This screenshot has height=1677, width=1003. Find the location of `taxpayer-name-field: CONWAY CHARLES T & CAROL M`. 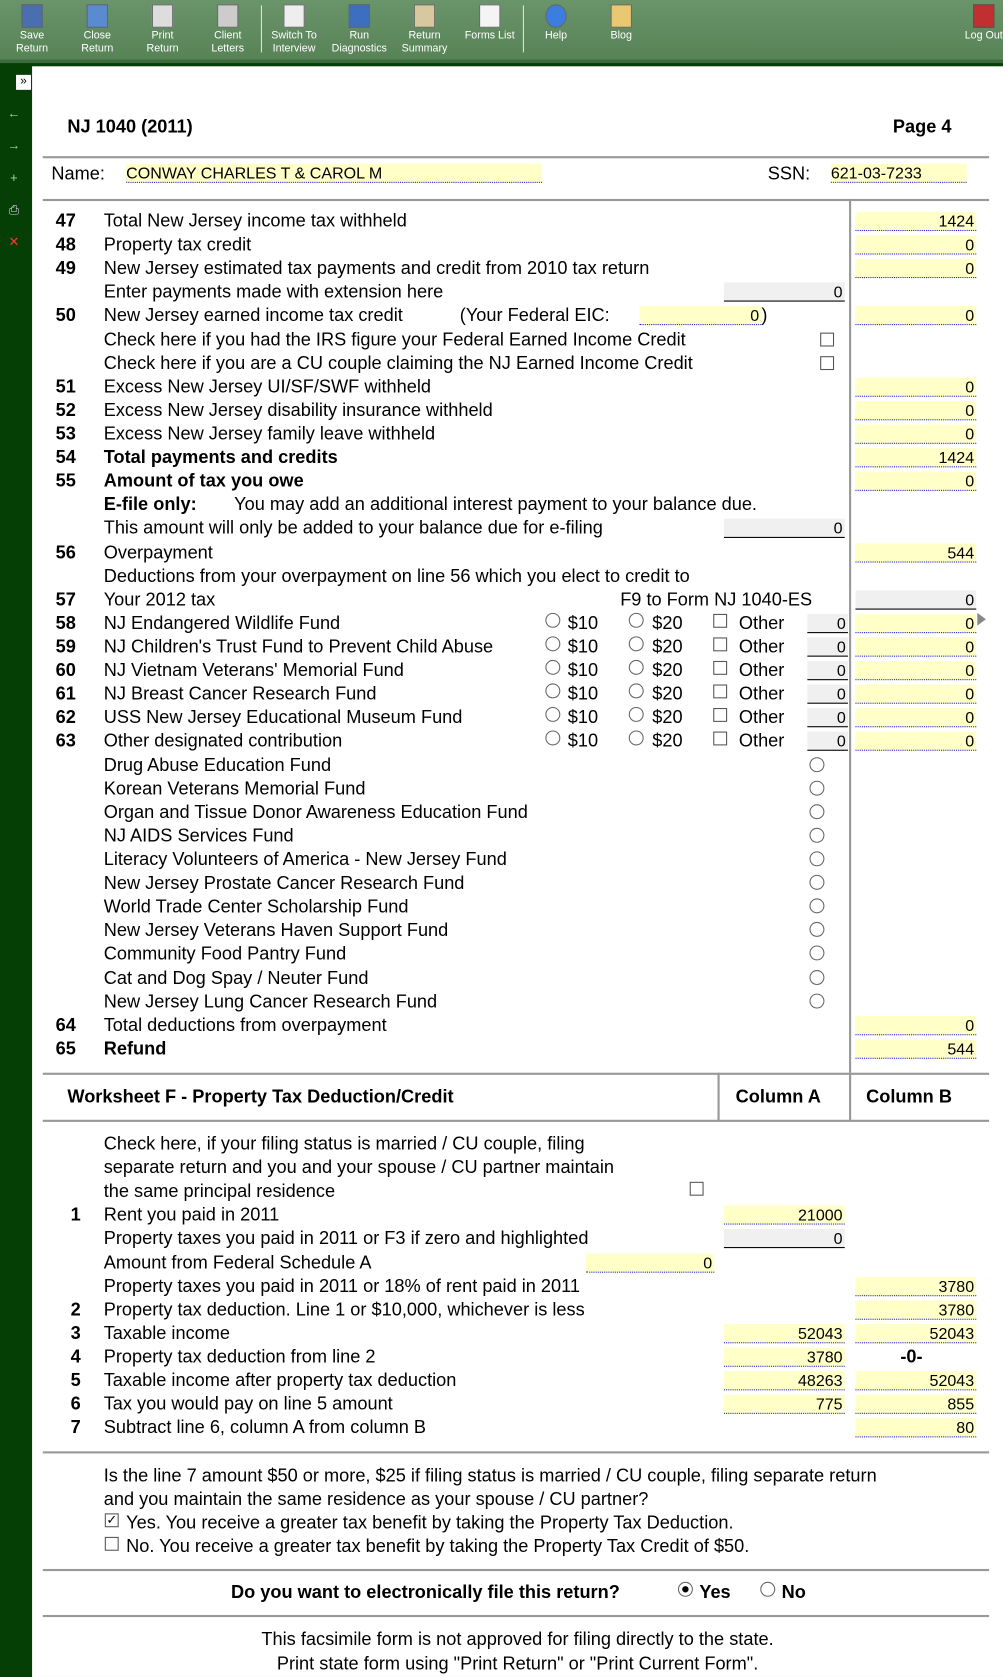

taxpayer-name-field: CONWAY CHARLES T & CAROL M is located at coordinates (334, 173).